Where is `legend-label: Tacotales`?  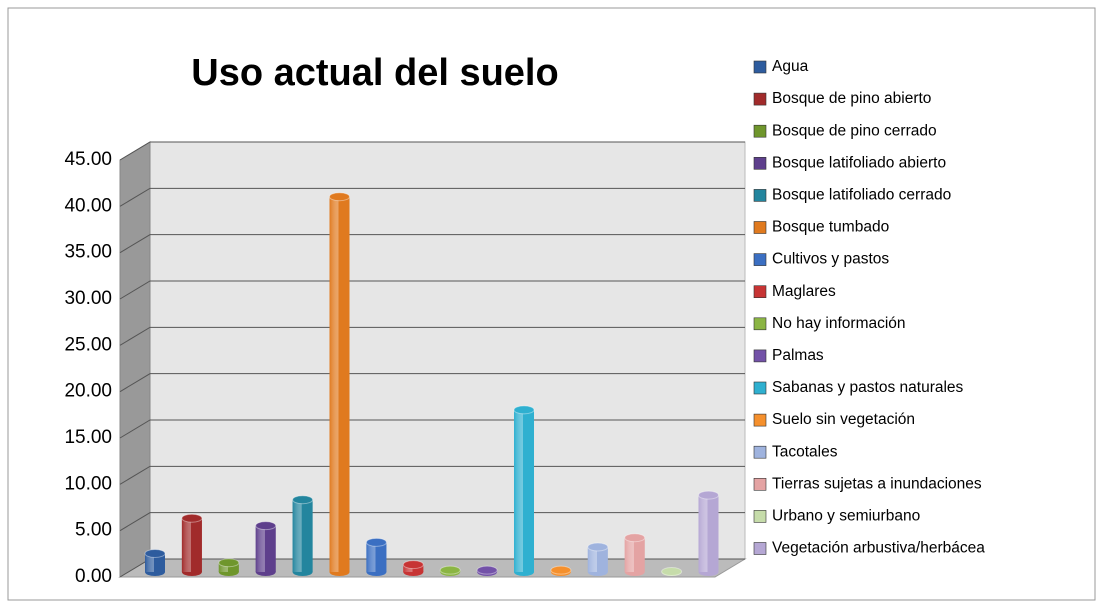
legend-label: Tacotales is located at coordinates (805, 451).